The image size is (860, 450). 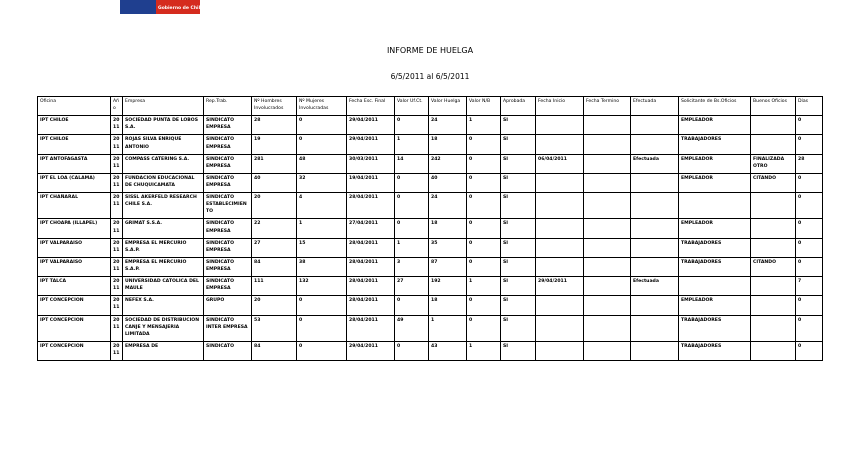 What do you see at coordinates (274, 328) in the screenshot?
I see `table-cell: 53` at bounding box center [274, 328].